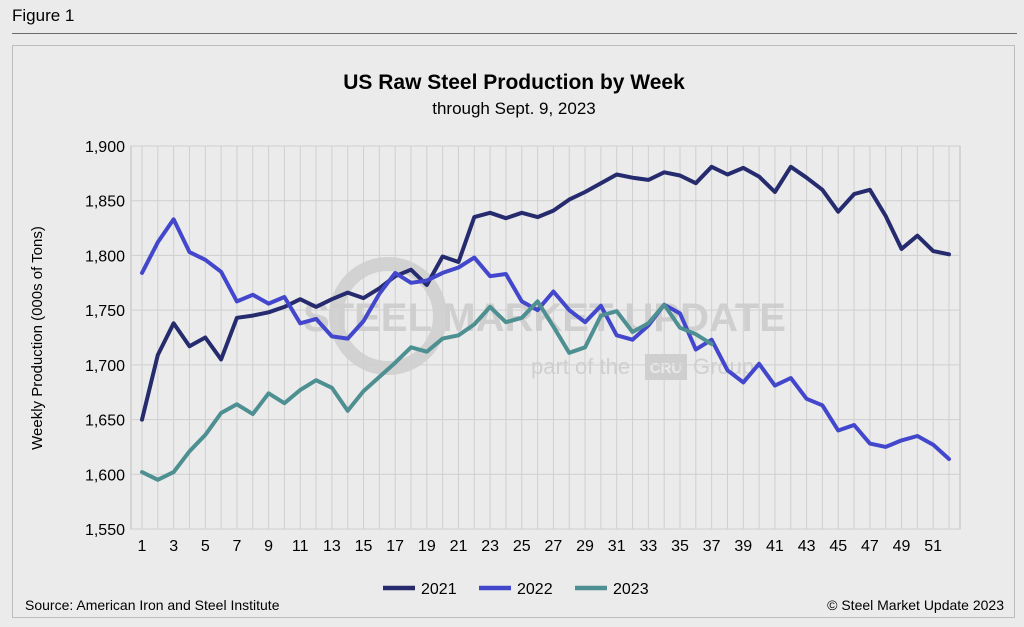 The width and height of the screenshot is (1024, 627). Describe the element at coordinates (37, 338) in the screenshot. I see `y-axis-title: Weekly Production (000s of Tons)` at that location.